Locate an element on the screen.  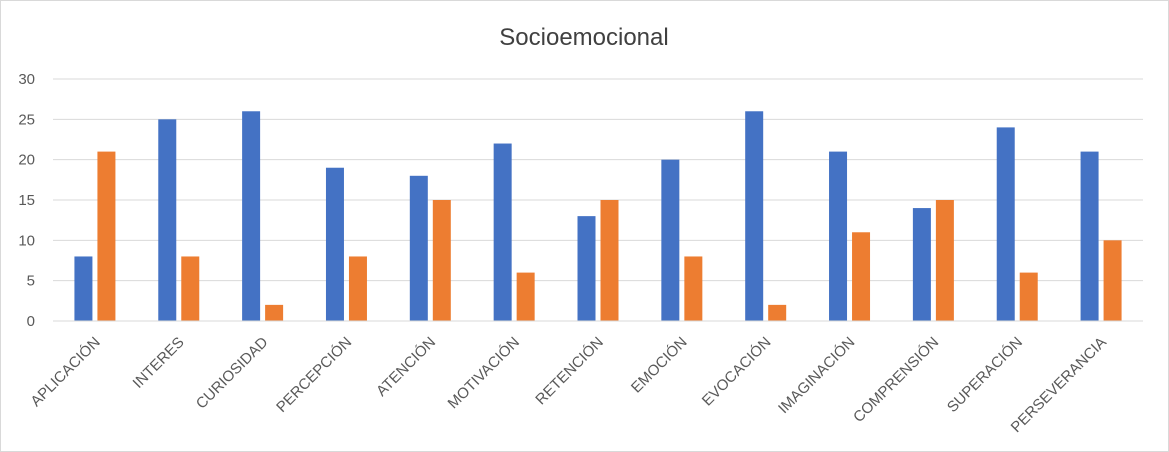
bar-series1-atención is located at coordinates (418, 248).